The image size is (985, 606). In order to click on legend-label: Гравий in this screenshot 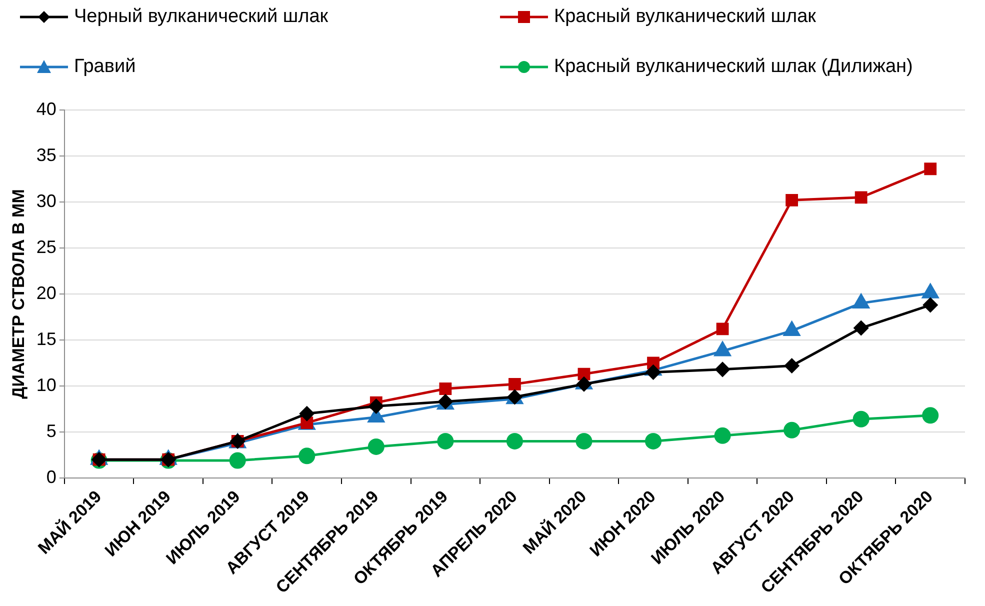, I will do `click(105, 67)`.